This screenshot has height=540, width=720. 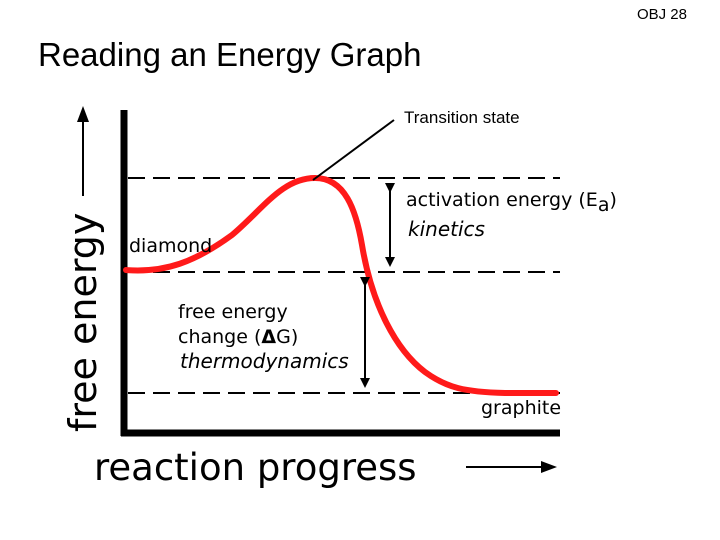 I want to click on objective-label: OBJ 28, so click(x=661, y=14).